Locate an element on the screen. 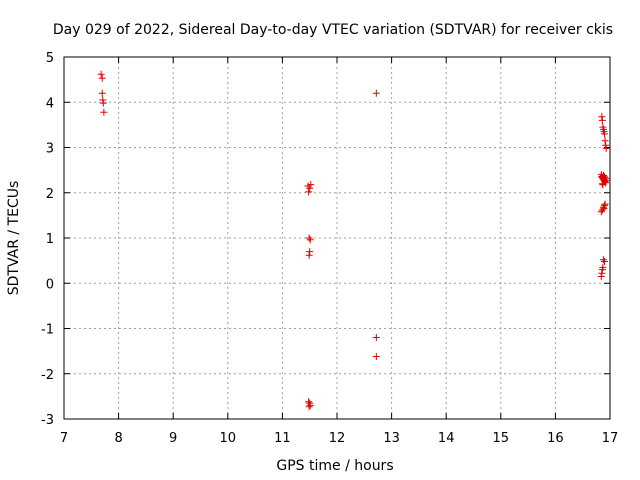 This screenshot has width=640, height=480. y-tick-label: 1 is located at coordinates (50, 239).